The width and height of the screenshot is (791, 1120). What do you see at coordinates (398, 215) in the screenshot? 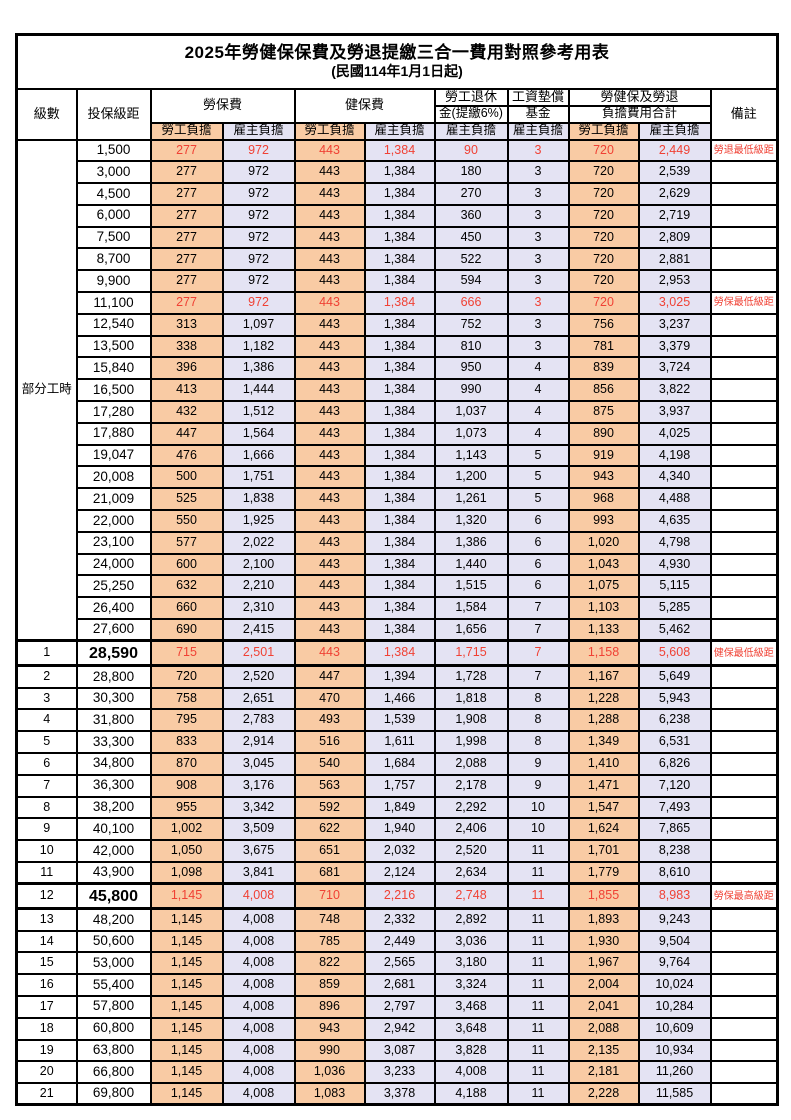
I see `table-row: 6,000 277 972 443 1,384 360 3 720 2,719` at bounding box center [398, 215].